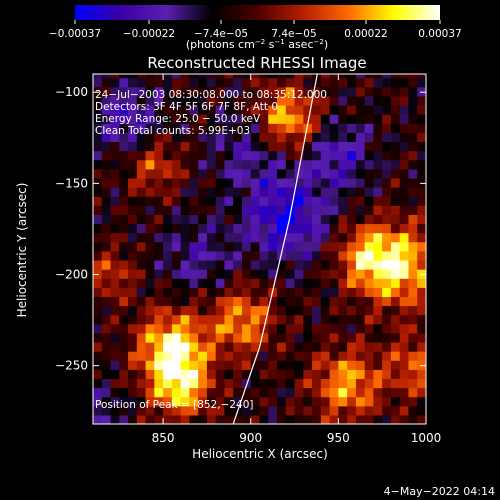 The height and width of the screenshot is (500, 500). What do you see at coordinates (71, 183) in the screenshot?
I see `y-tick-label: −150` at bounding box center [71, 183].